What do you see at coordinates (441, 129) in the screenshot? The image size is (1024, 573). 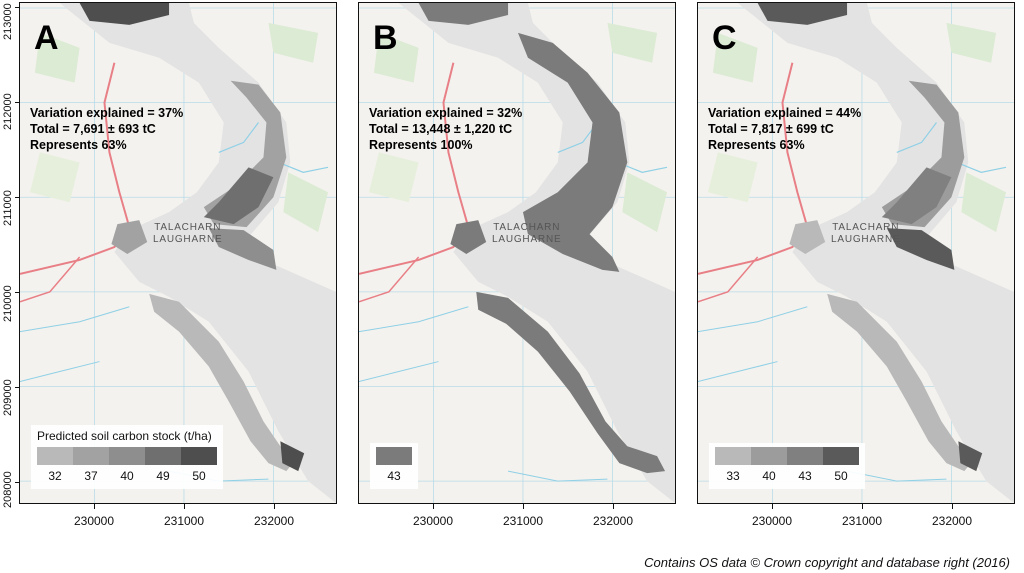 I see `total-carbon: Total = 13,448 ± 1,220 tC` at bounding box center [441, 129].